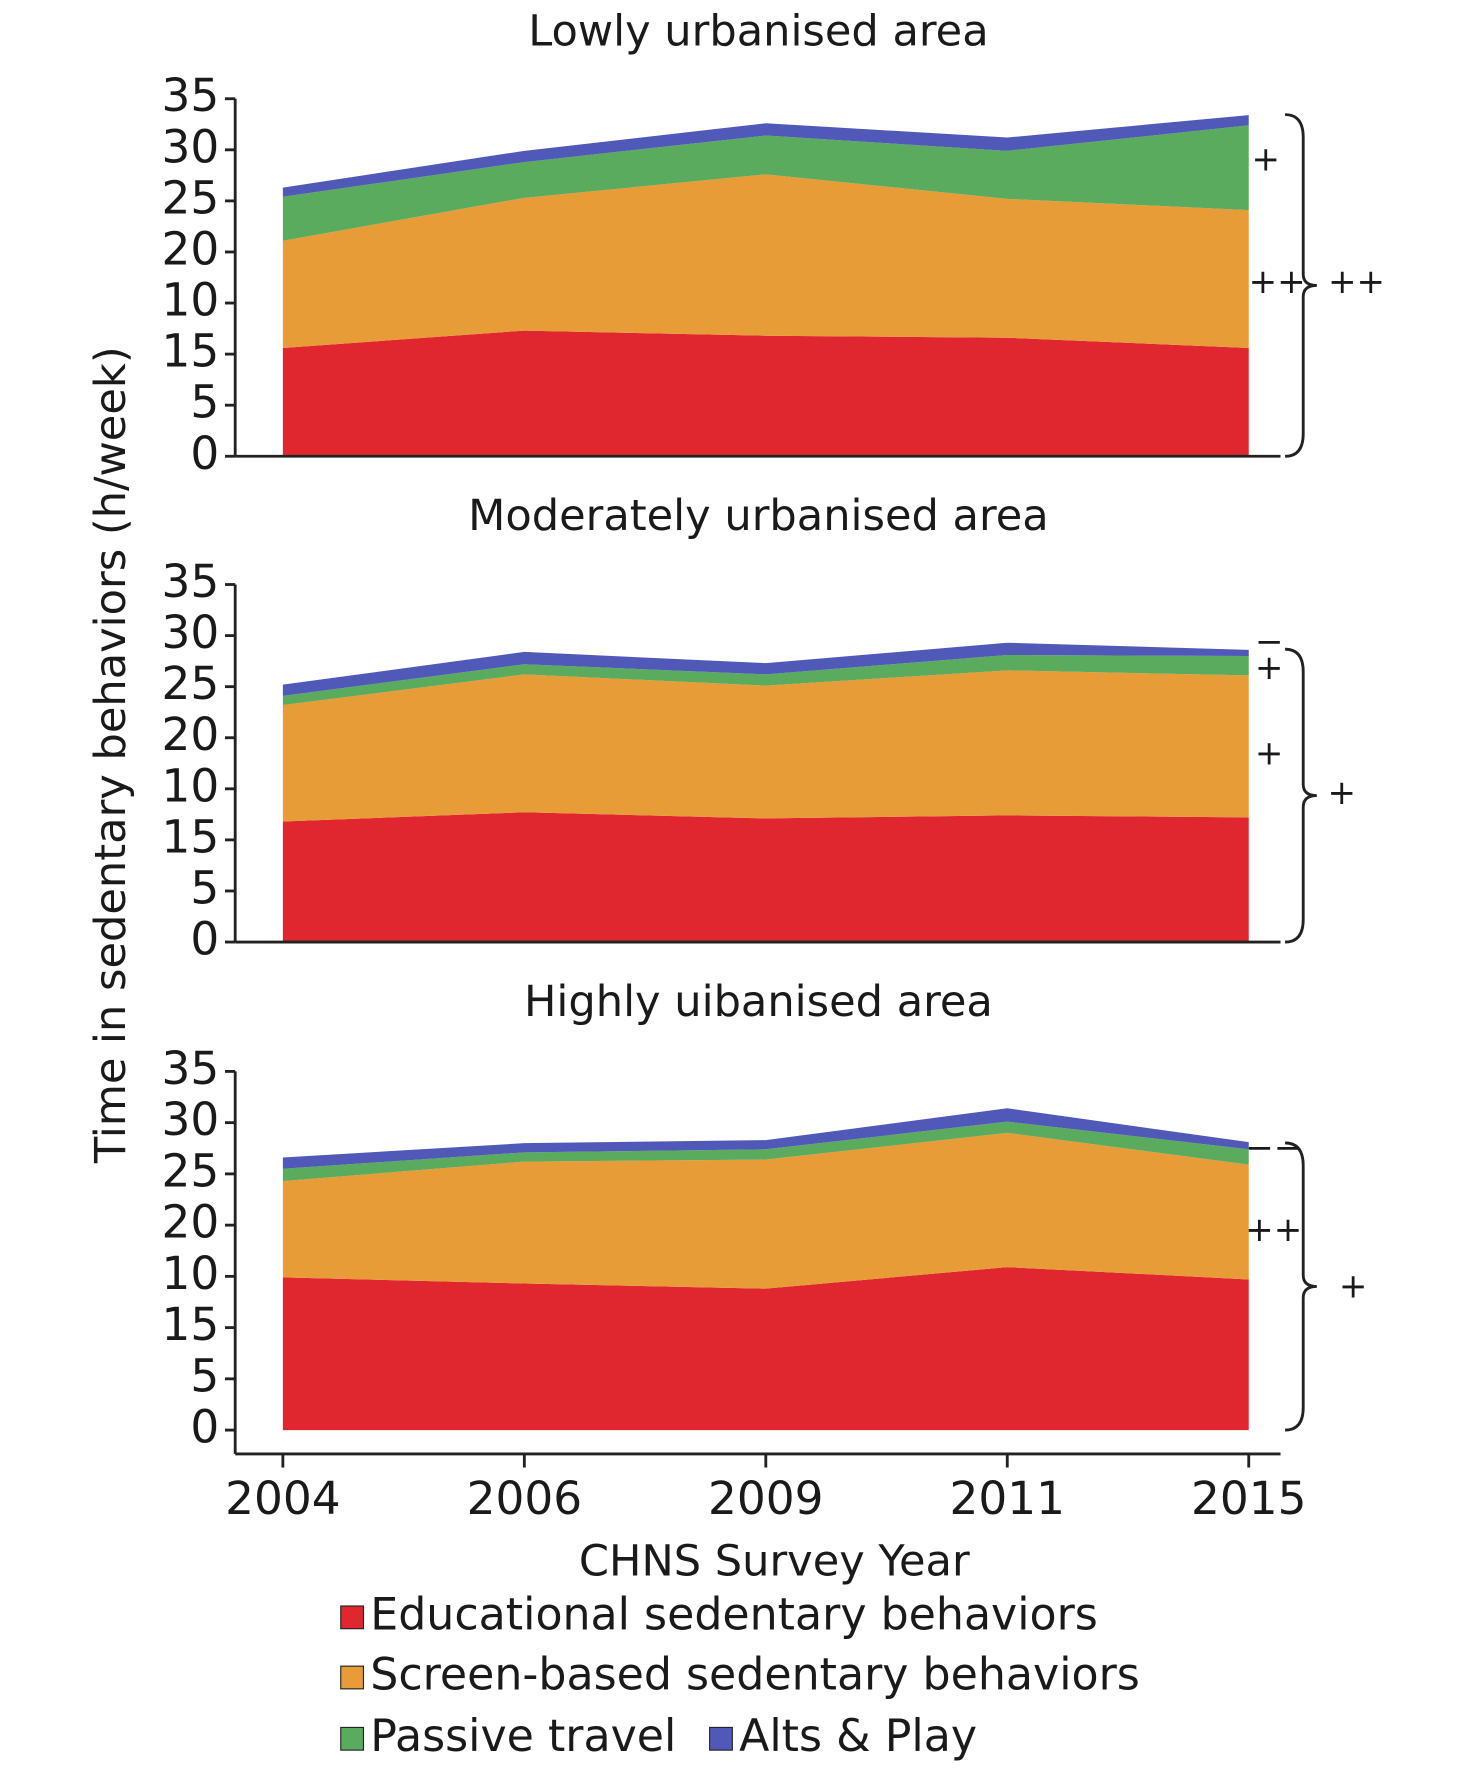  What do you see at coordinates (774, 1562) in the screenshot?
I see `x-axis-title: CHNS Survey Year` at bounding box center [774, 1562].